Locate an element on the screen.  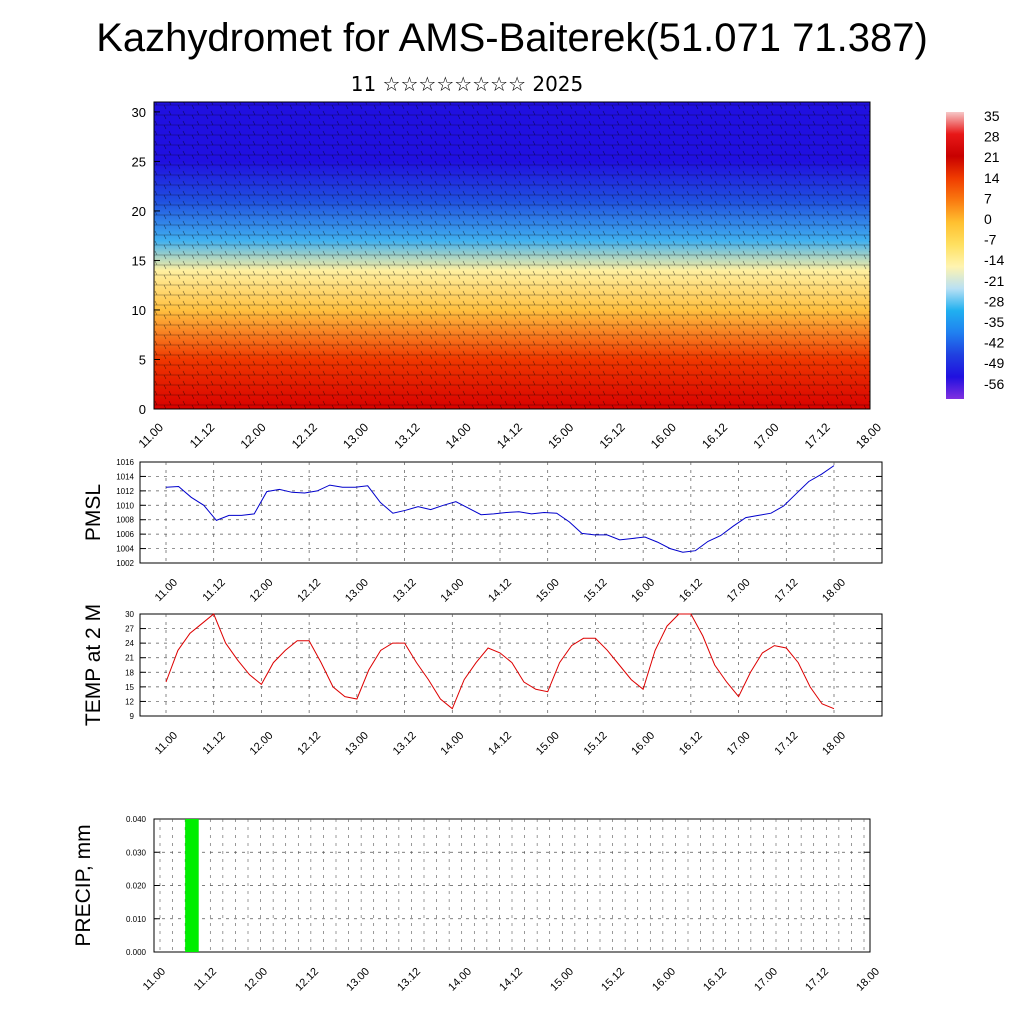
colorbar-label: -35 is located at coordinates (994, 322).